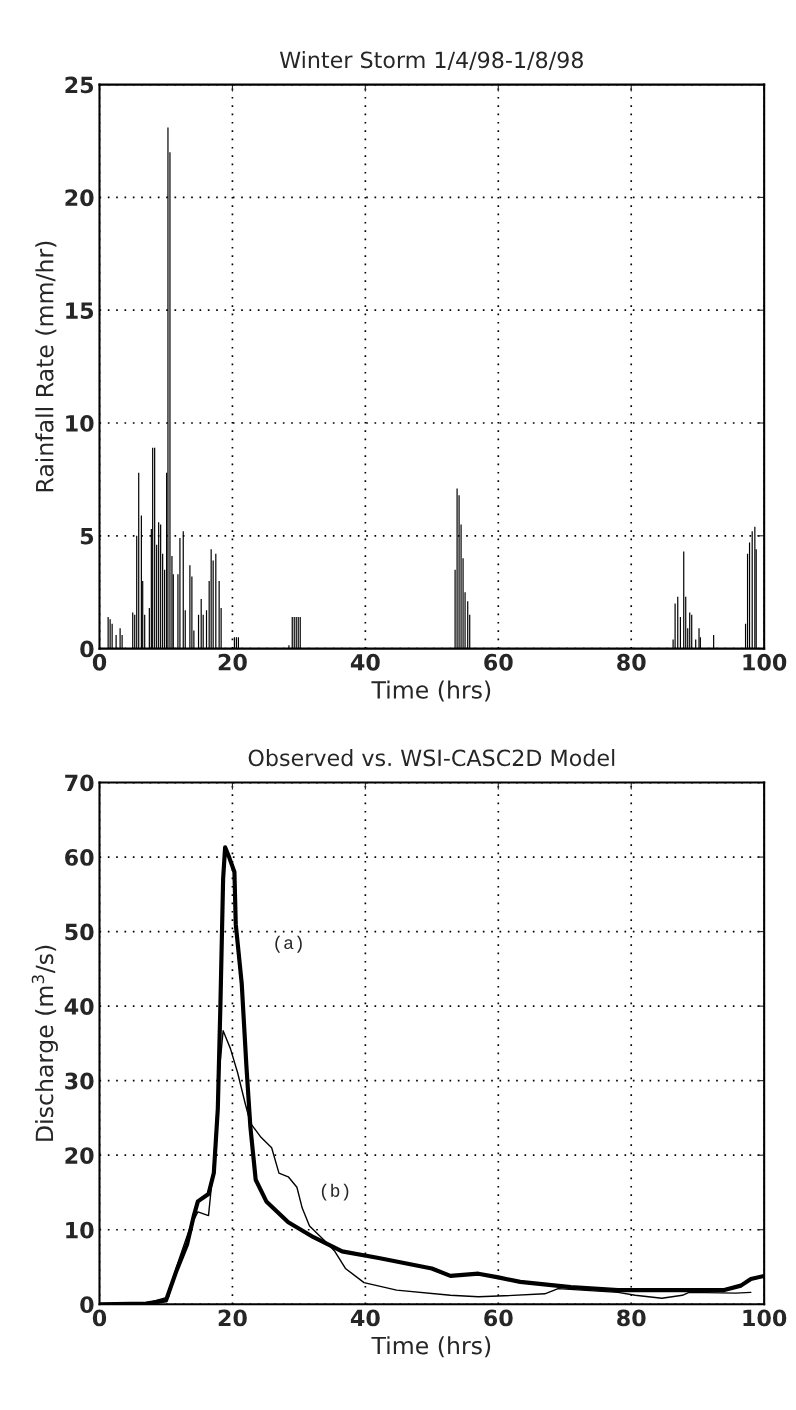  I want to click on y-tick-label: 5, so click(87, 536).